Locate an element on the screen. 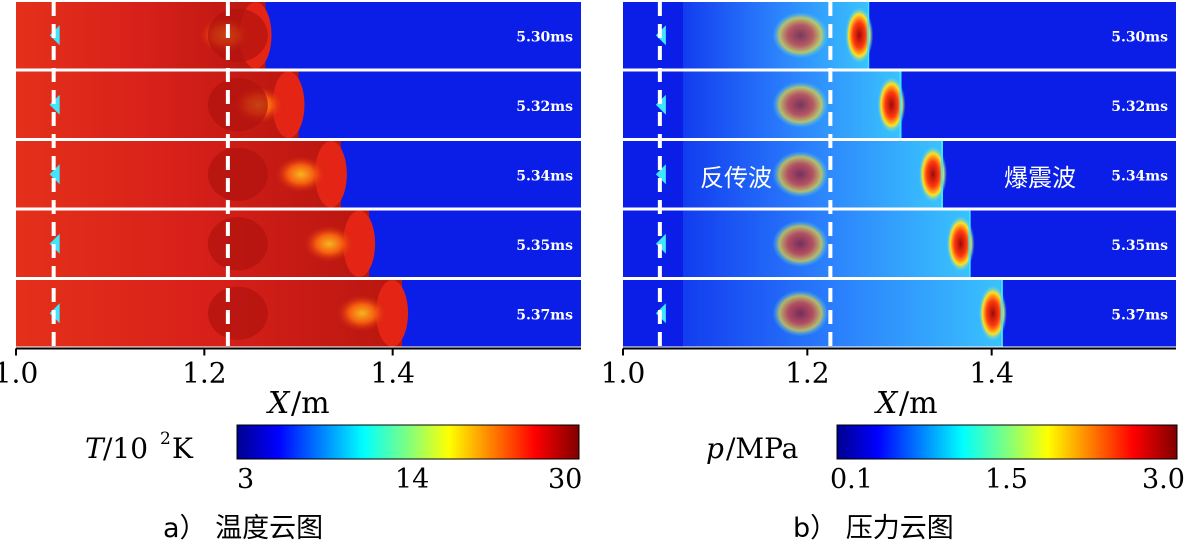  detonation-wave-annotation: 爆震波 is located at coordinates (1040, 178).